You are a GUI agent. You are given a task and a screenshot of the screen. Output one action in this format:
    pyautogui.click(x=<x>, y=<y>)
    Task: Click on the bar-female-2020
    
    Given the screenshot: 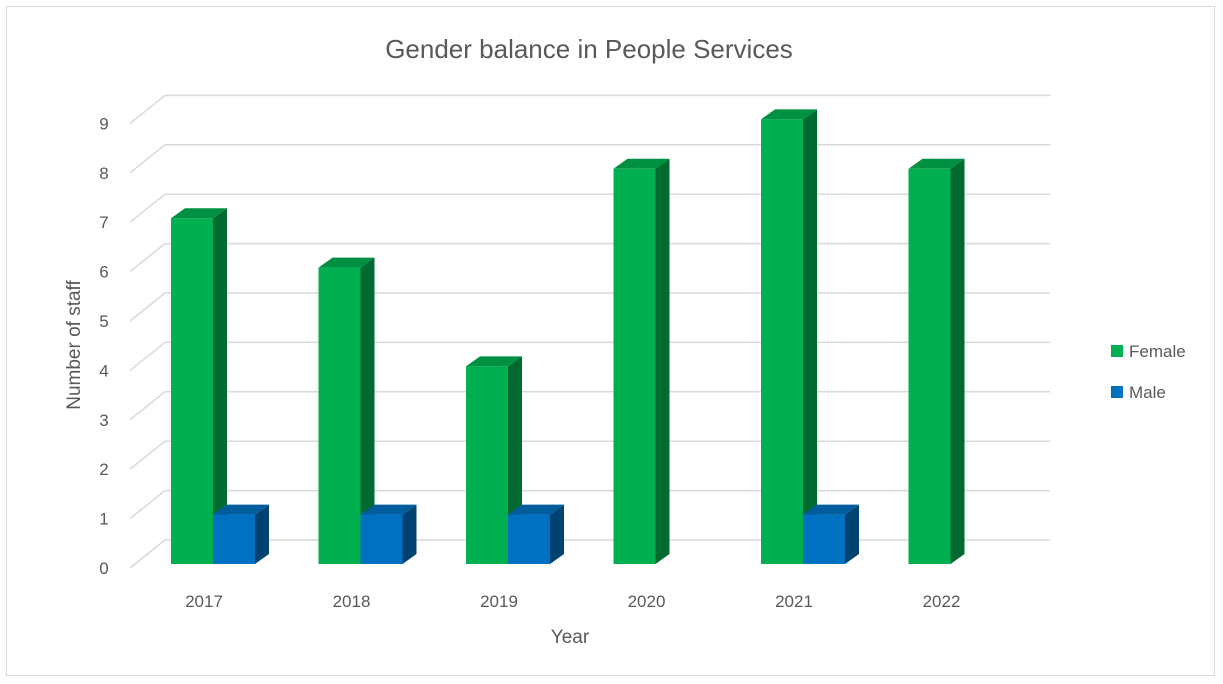 What is the action you would take?
    pyautogui.click(x=641, y=361)
    